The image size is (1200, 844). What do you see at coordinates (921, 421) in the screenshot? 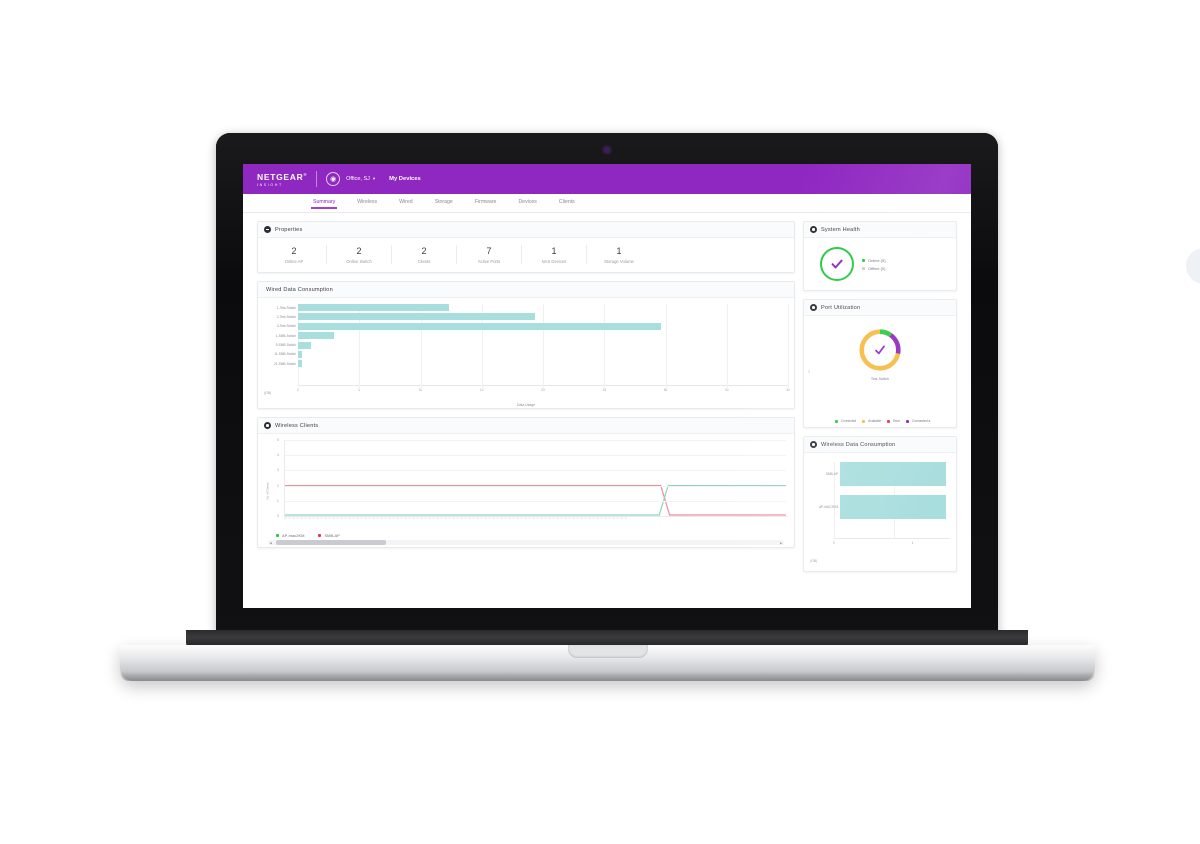
I see `legend-label: Connected a` at bounding box center [921, 421].